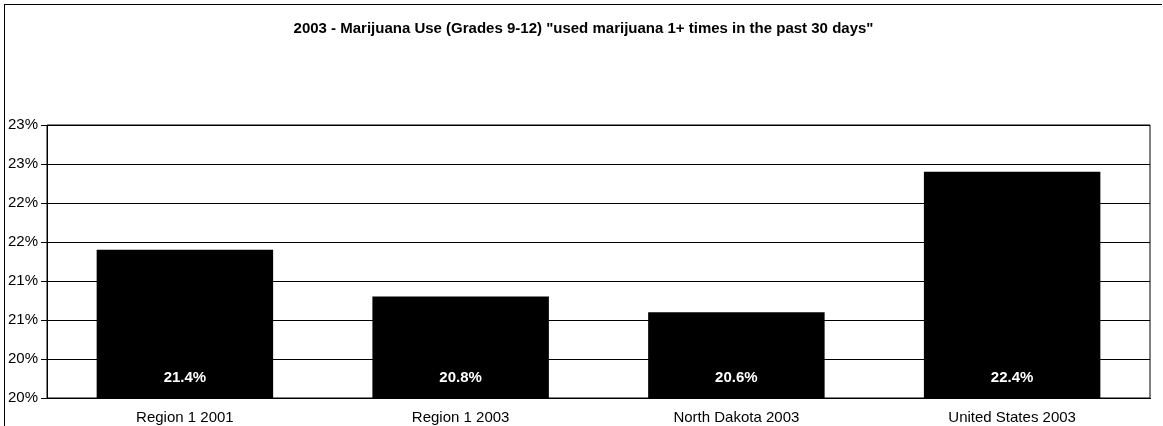 This screenshot has width=1163, height=426. I want to click on x-tick-label: United States 2003, so click(1012, 417).